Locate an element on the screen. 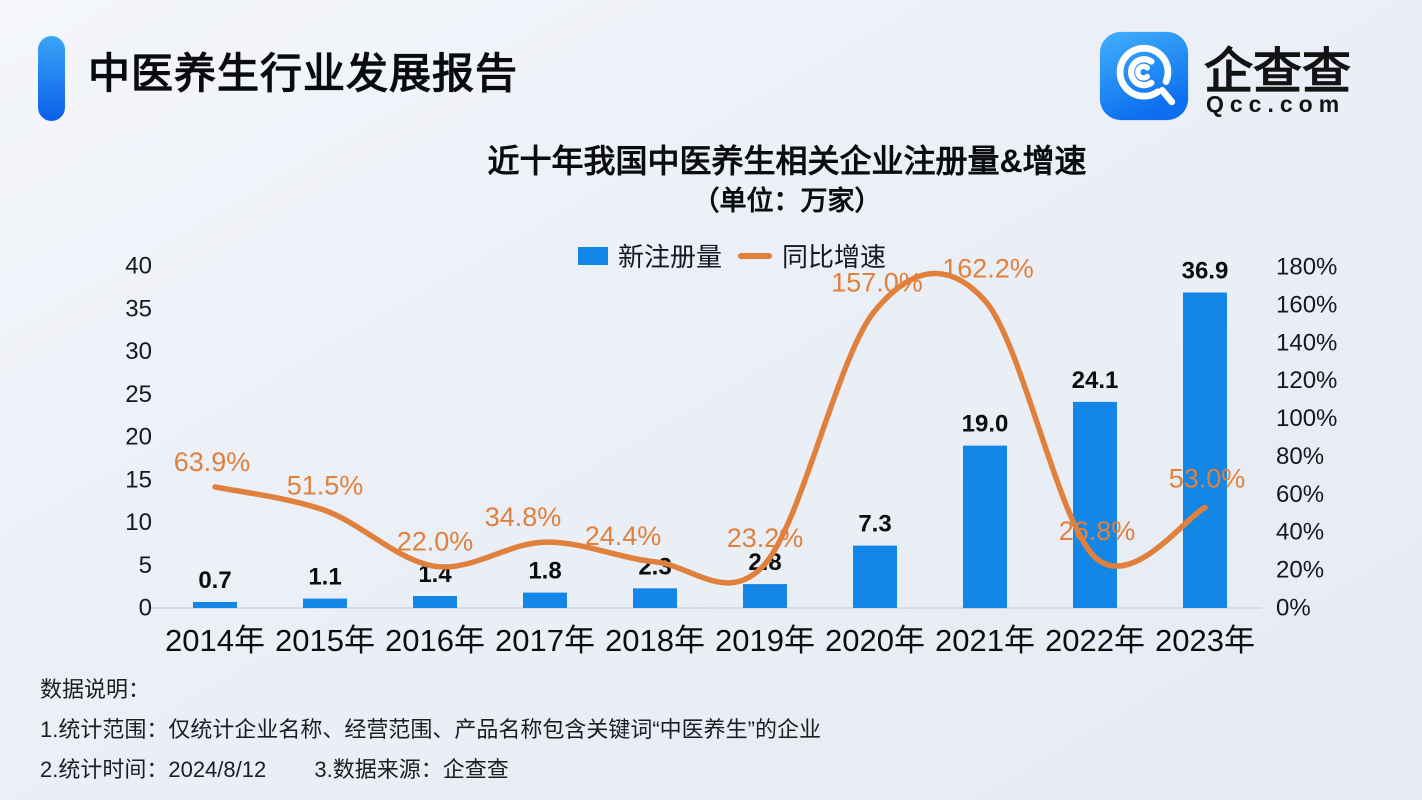 This screenshot has height=800, width=1422. x-axis-label: 2023年 is located at coordinates (1205, 640).